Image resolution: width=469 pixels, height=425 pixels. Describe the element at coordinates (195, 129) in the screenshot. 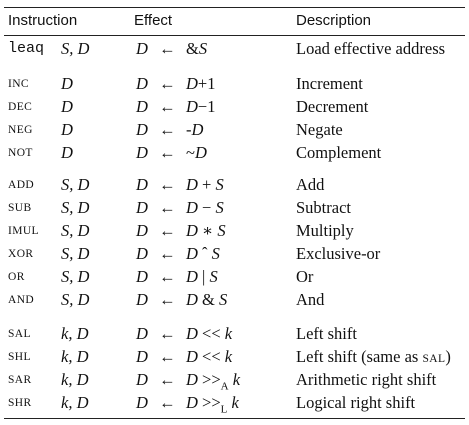

I see `effect-expression: -D` at that location.